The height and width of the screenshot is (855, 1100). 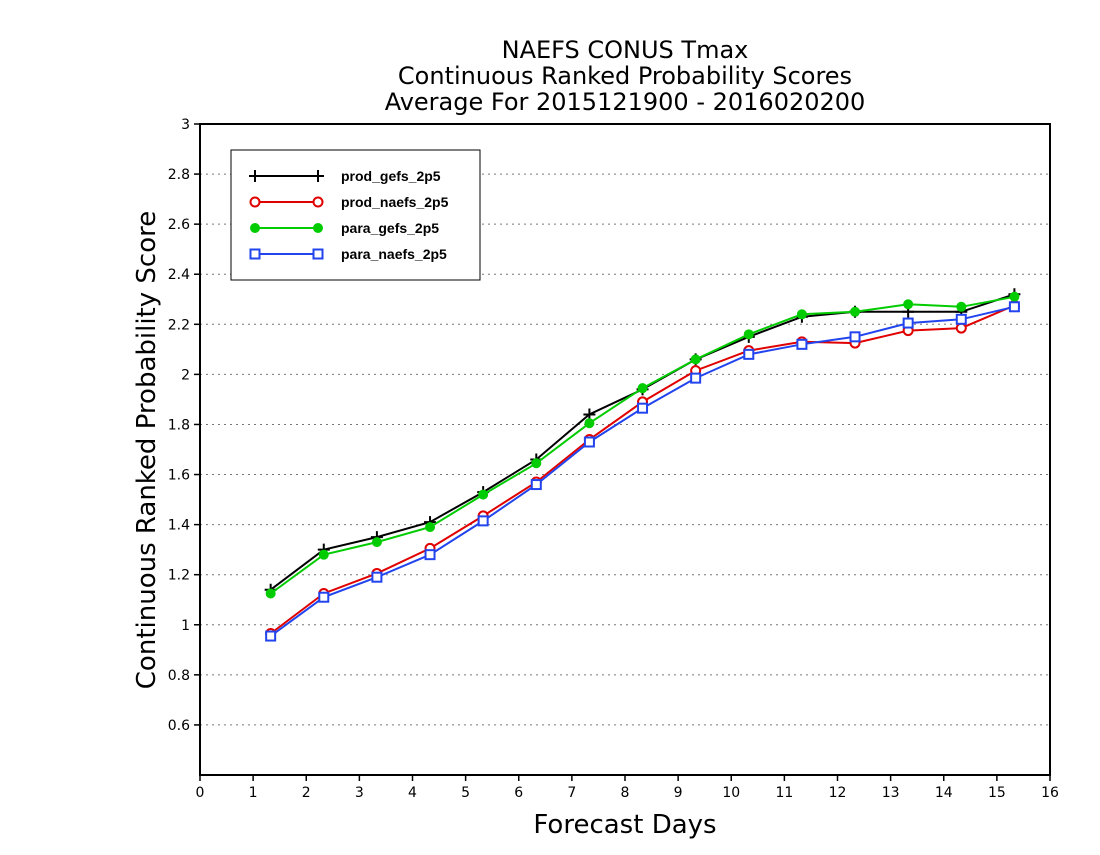 I want to click on y-tick-label: 1.4, so click(x=179, y=526).